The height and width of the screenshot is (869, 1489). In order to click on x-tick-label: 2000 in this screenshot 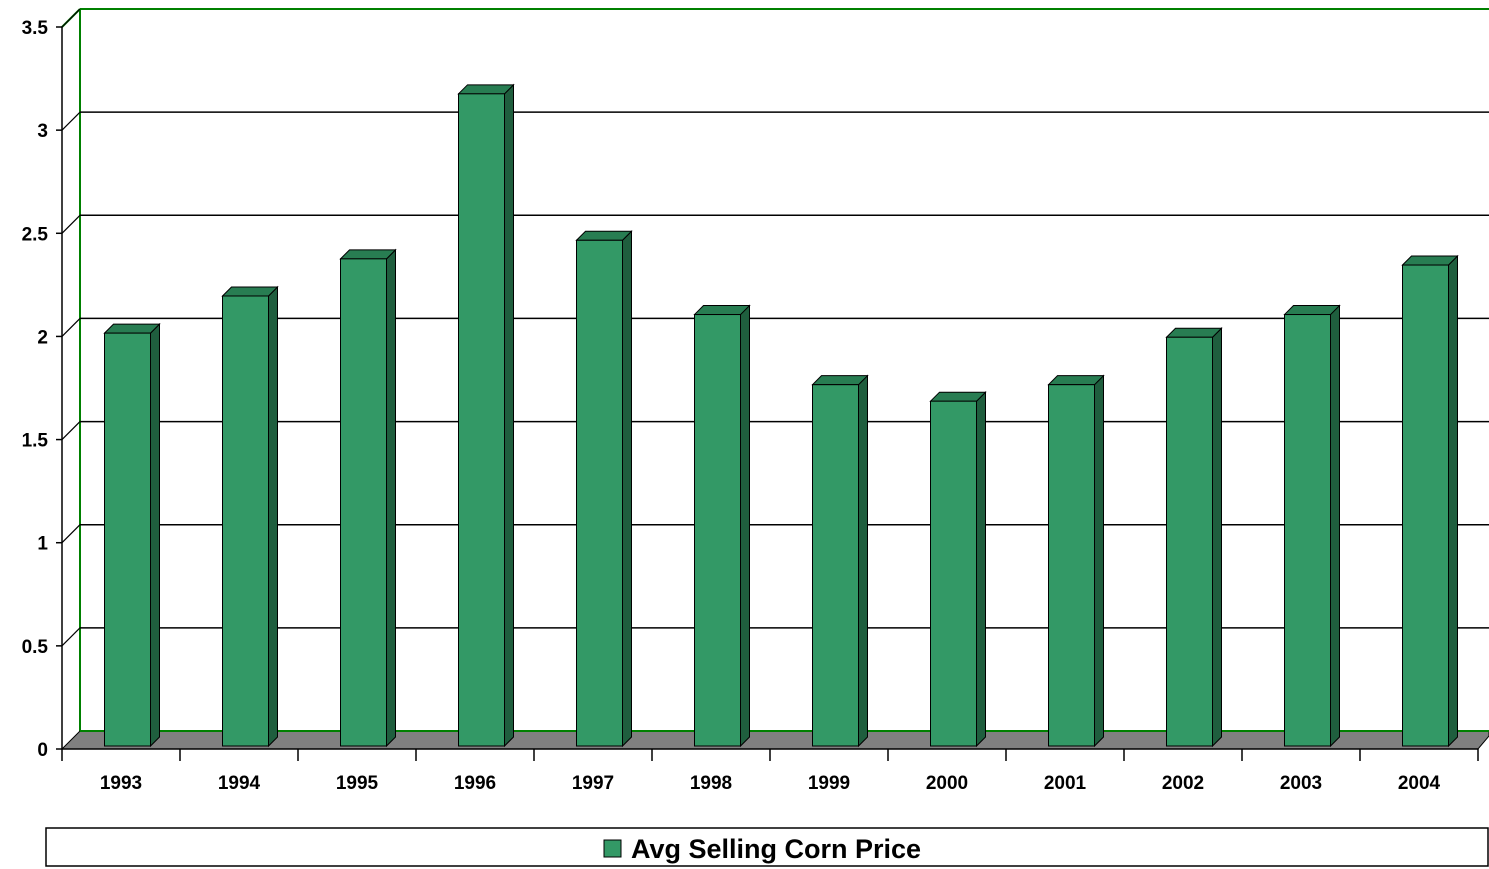, I will do `click(947, 783)`.